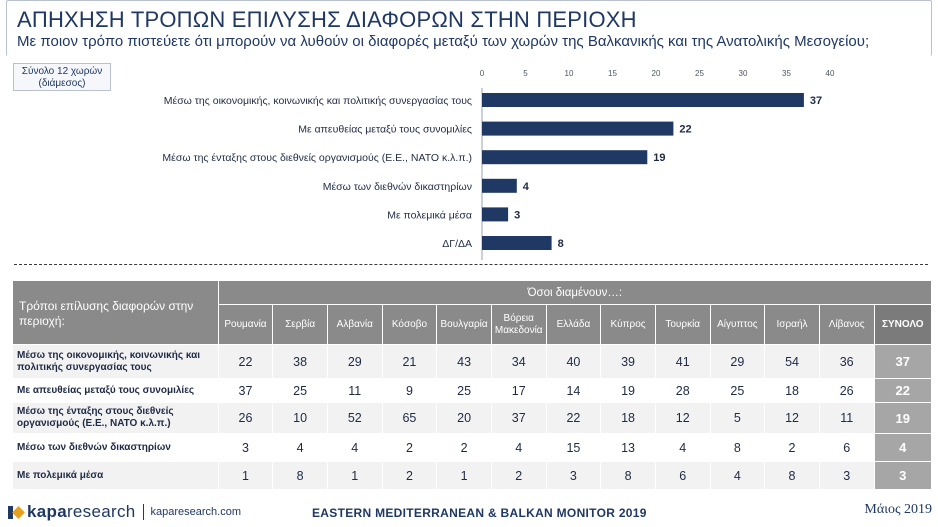  Describe the element at coordinates (300, 418) in the screenshot. I see `table-cell: 10` at that location.